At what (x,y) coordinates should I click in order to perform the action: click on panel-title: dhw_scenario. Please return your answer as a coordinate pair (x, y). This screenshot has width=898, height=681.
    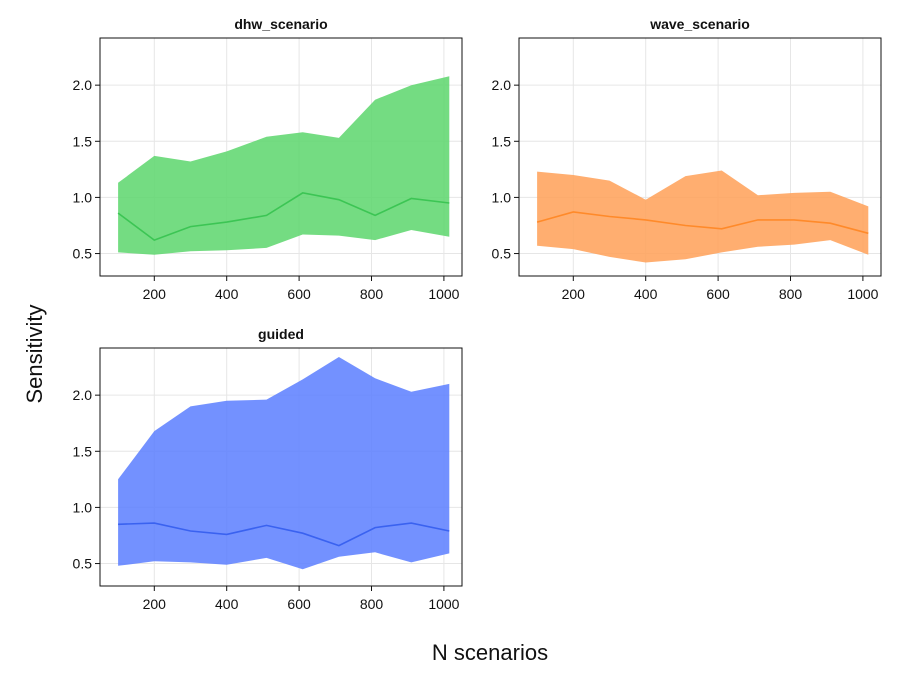
    Looking at the image, I should click on (280, 24).